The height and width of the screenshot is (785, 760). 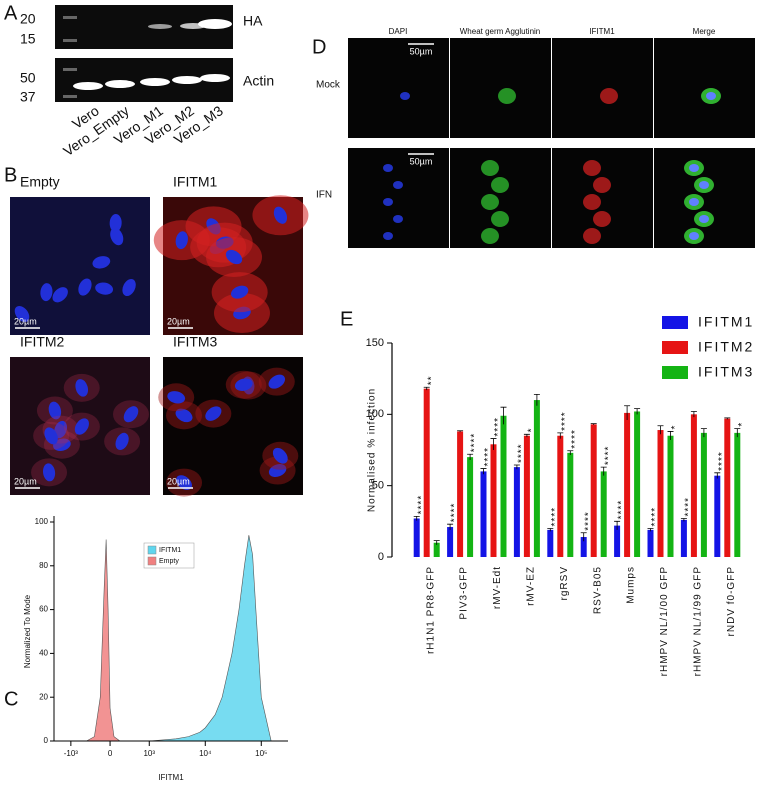 What do you see at coordinates (215, 24) in the screenshot?
I see `ha-band` at bounding box center [215, 24].